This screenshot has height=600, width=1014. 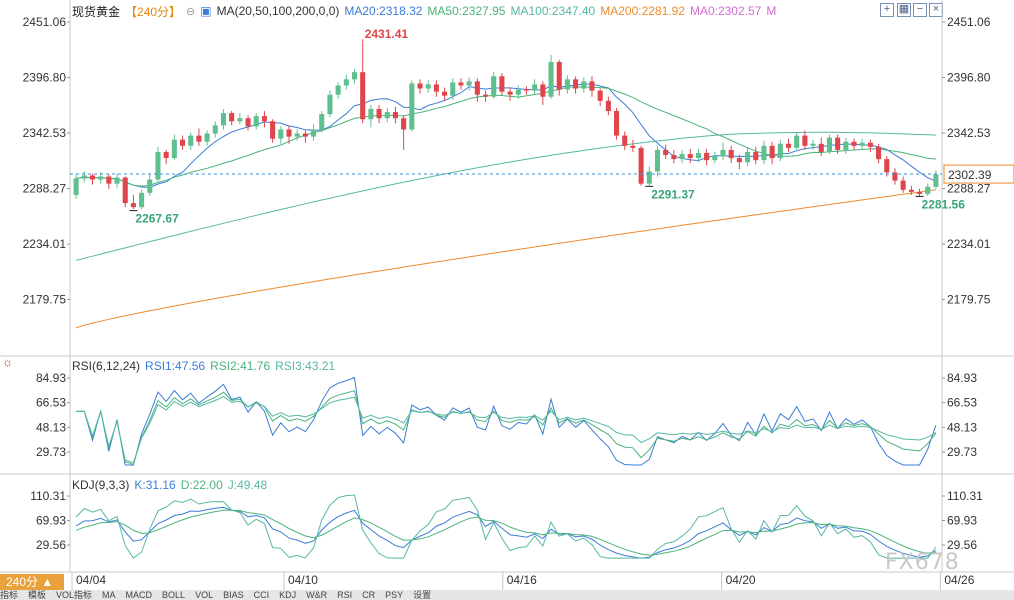 I want to click on date-label: 04/26, so click(x=959, y=580).